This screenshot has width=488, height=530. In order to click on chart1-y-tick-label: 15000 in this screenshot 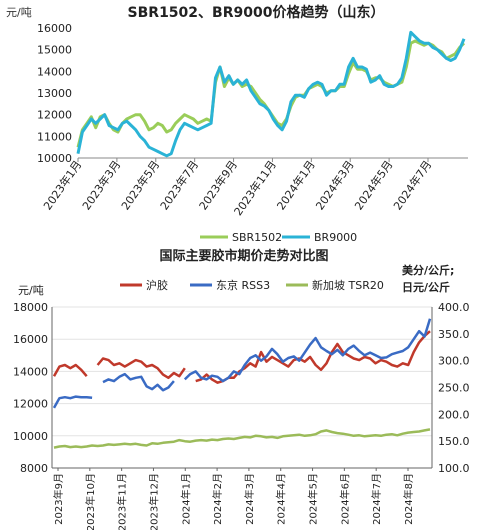, I will do `click(54, 50)`.